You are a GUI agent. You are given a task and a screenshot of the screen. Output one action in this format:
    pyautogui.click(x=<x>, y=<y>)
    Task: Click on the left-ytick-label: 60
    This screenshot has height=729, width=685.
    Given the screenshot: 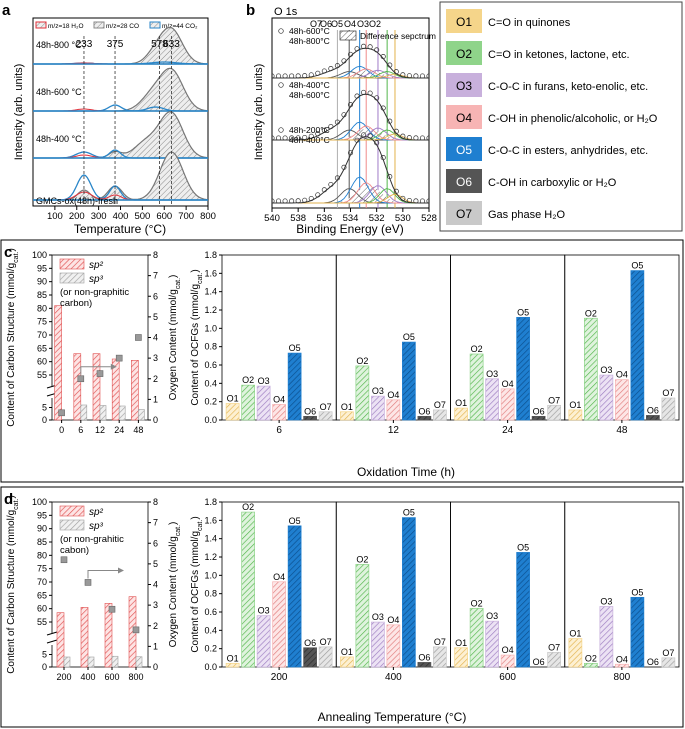 What is the action you would take?
    pyautogui.click(x=42, y=609)
    